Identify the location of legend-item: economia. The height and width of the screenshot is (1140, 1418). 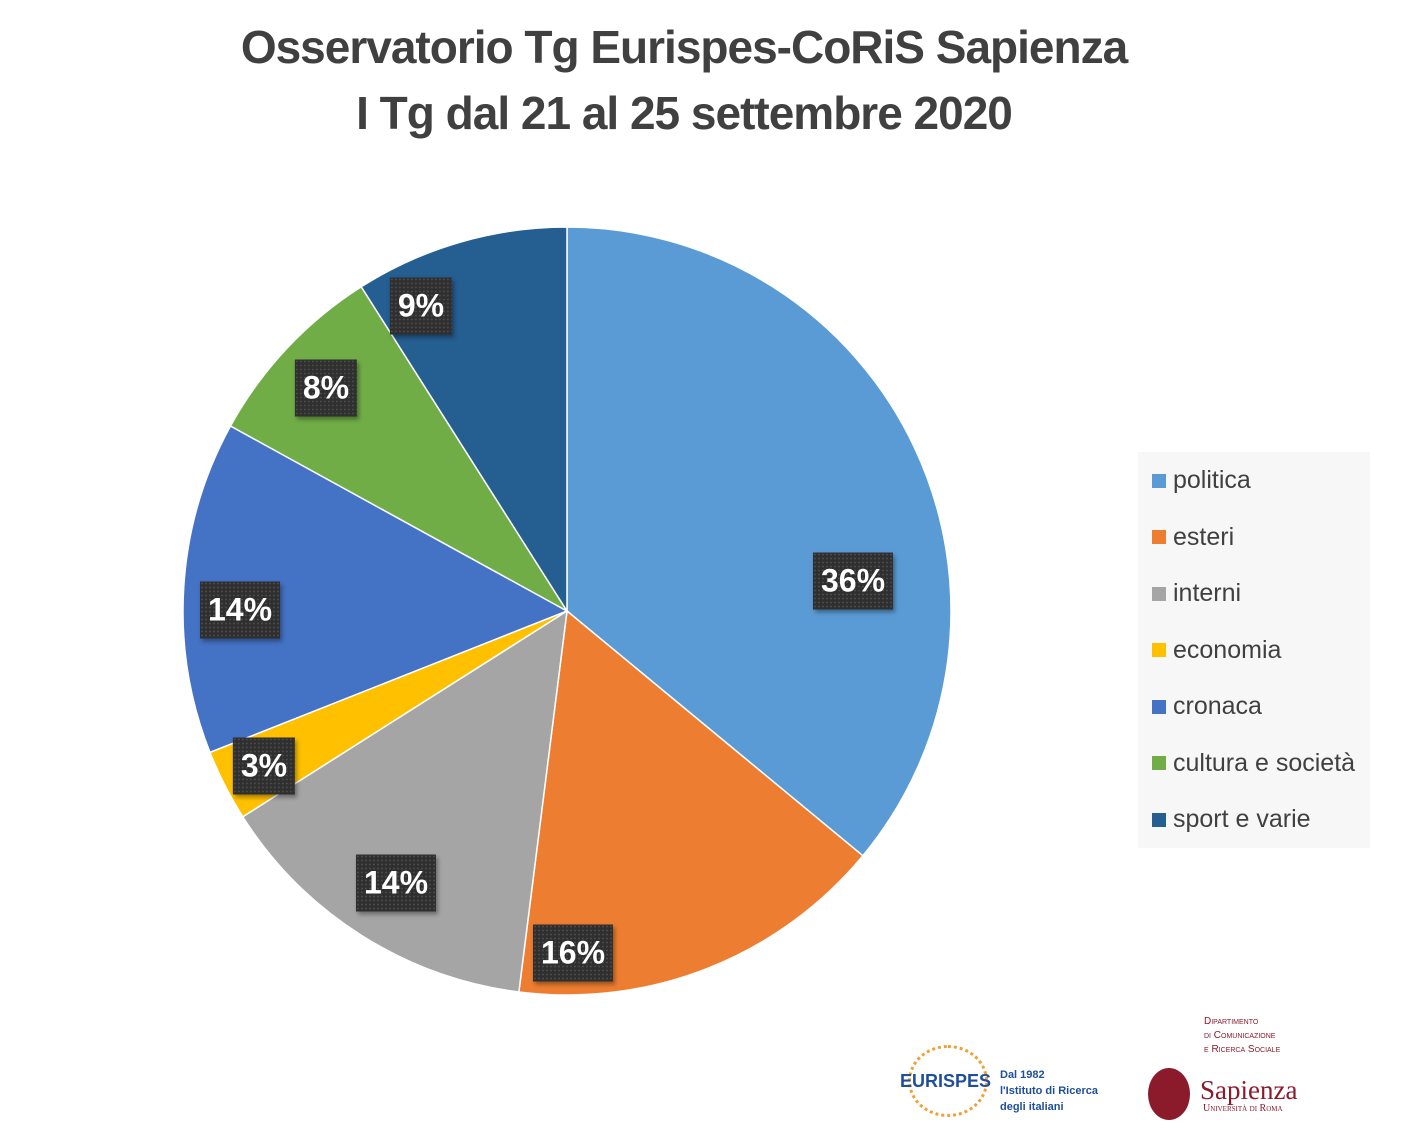
(1216, 650).